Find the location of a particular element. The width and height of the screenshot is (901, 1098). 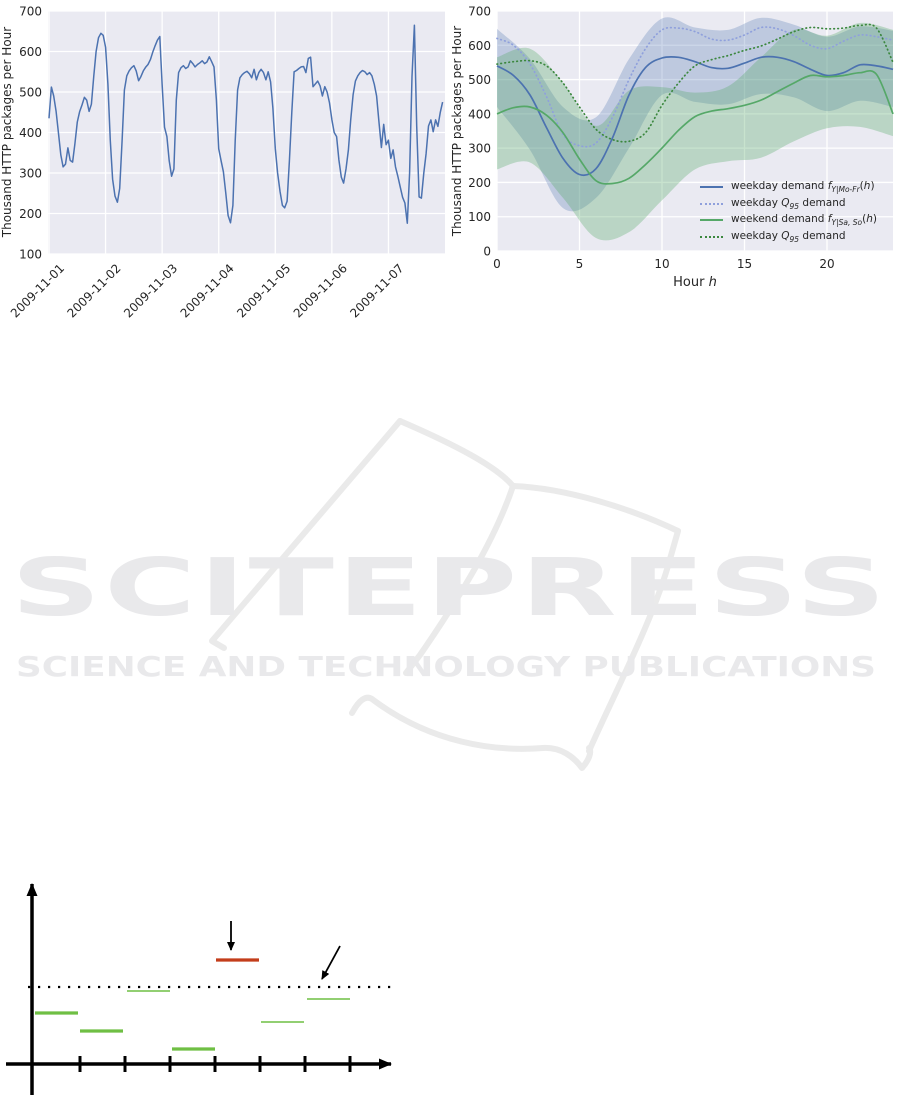

x-tick-label: 15 is located at coordinates (744, 264).